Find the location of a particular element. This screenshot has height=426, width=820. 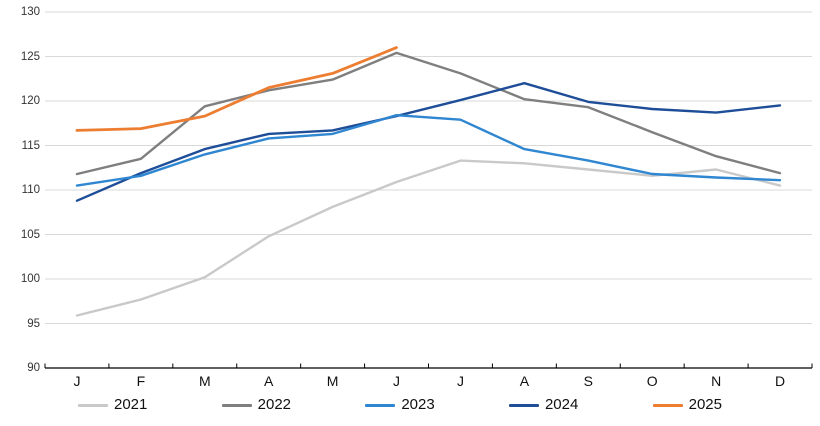

y-axis-label: 95 is located at coordinates (33, 323).